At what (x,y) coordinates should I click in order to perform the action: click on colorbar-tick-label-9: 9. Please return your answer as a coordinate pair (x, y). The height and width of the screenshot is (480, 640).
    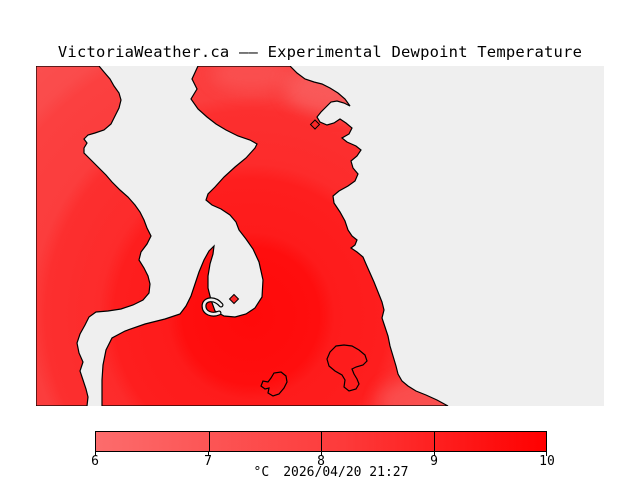
    Looking at the image, I should click on (434, 461).